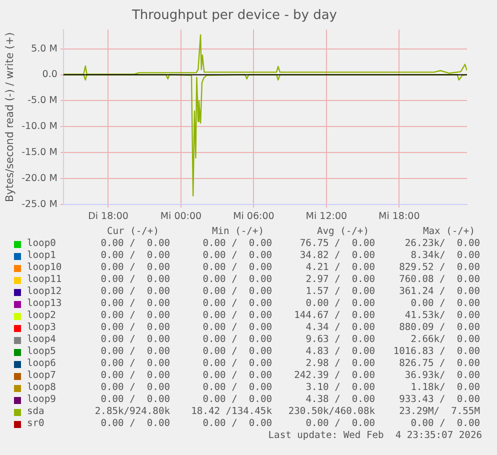  What do you see at coordinates (439, 412) in the screenshot?
I see `text: 23.29M/ 7.55M` at bounding box center [439, 412].